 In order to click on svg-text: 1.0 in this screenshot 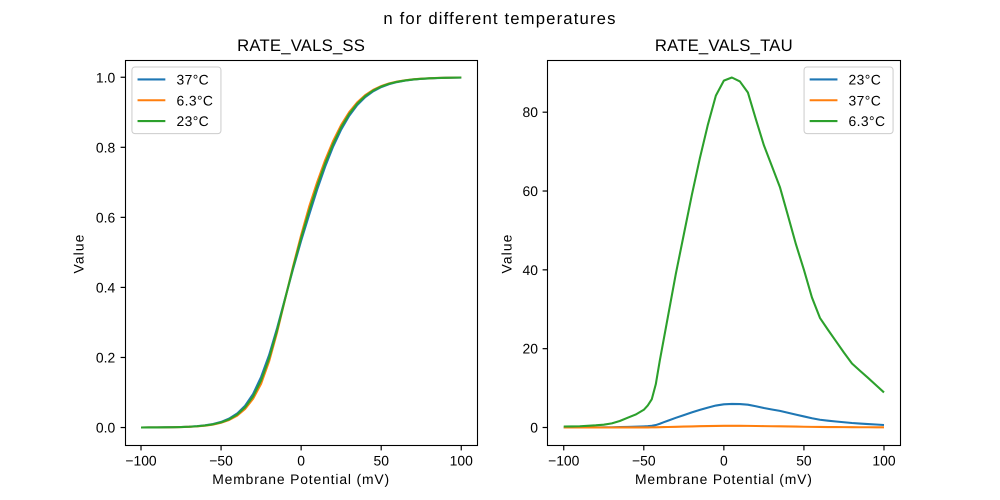, I will do `click(106, 77)`.